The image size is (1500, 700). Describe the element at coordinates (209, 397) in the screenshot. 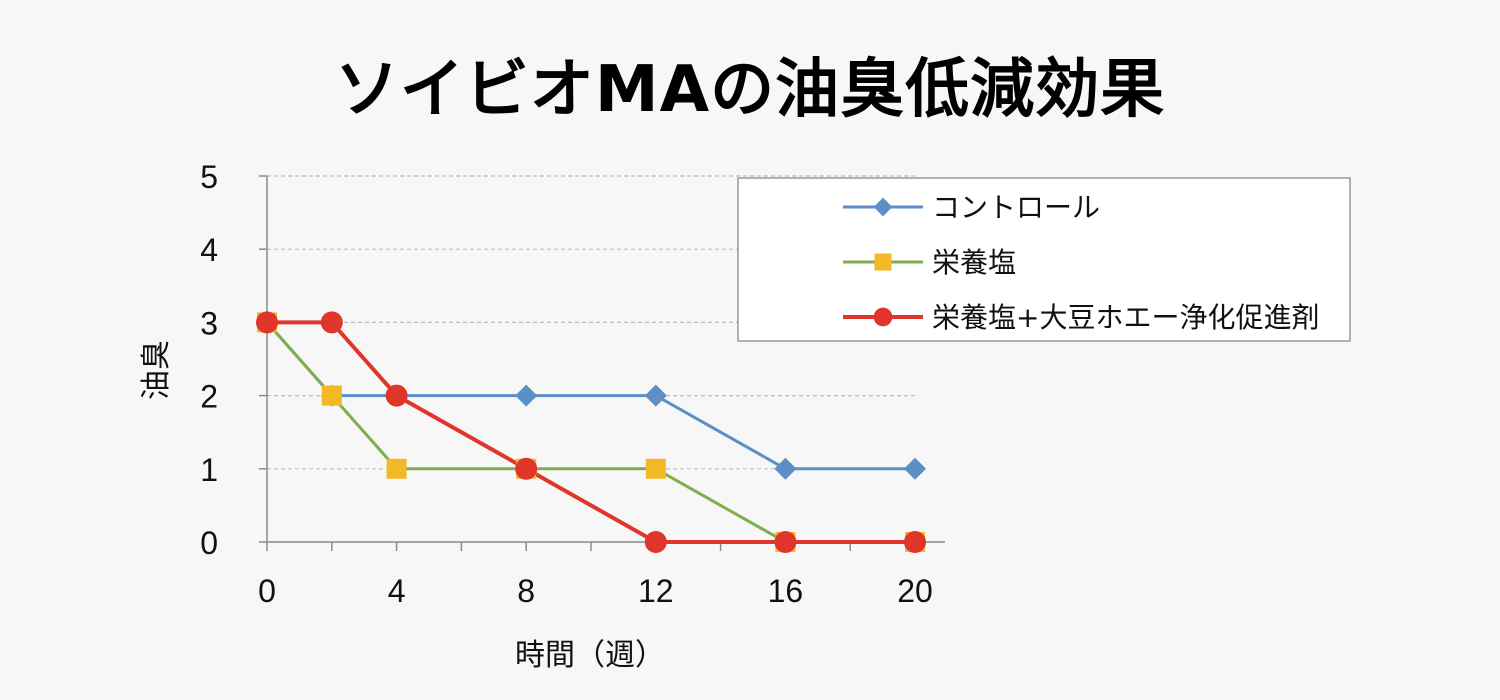

I see `y-tick-label: 2` at that location.